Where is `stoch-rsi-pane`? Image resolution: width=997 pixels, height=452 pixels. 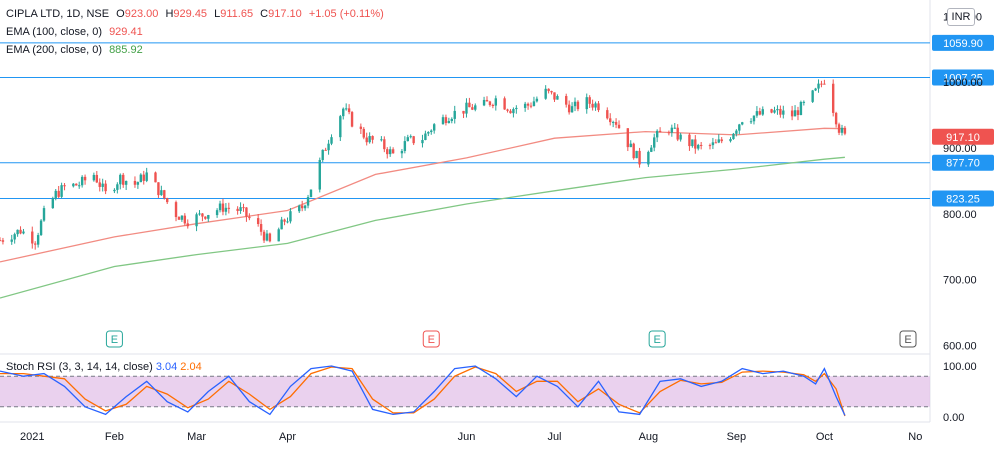 stoch-rsi-pane is located at coordinates (465, 391).